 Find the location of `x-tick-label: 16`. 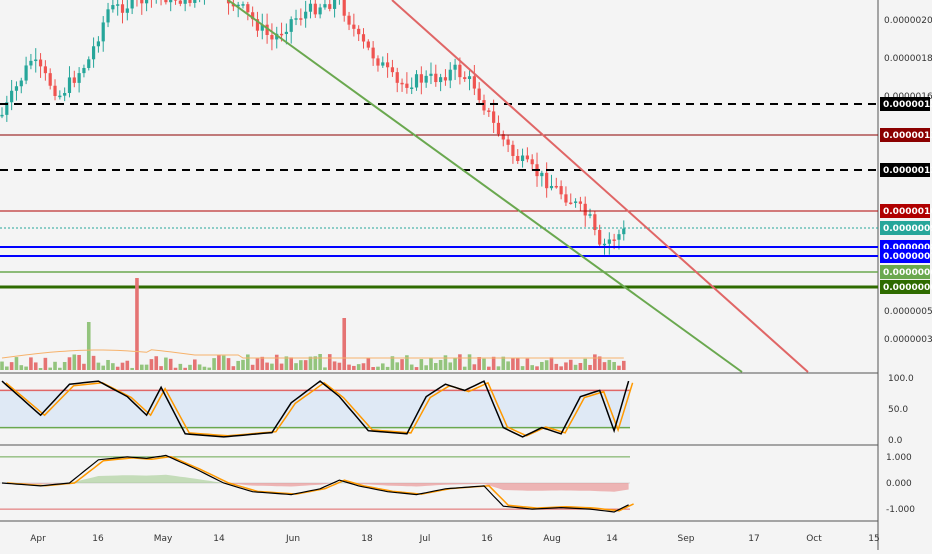

x-tick-label: 16 is located at coordinates (487, 539).